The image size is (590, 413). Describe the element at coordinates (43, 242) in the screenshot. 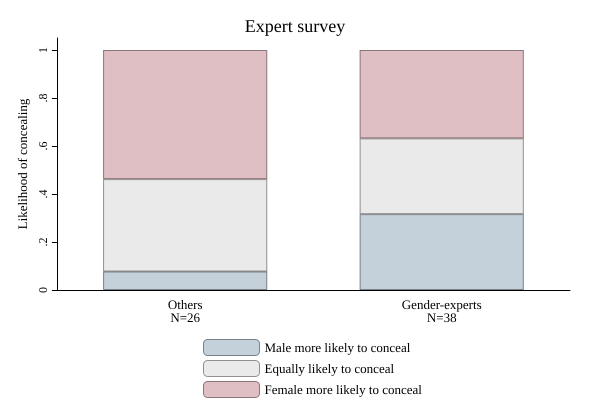

I see `y-tick-label: .2` at that location.